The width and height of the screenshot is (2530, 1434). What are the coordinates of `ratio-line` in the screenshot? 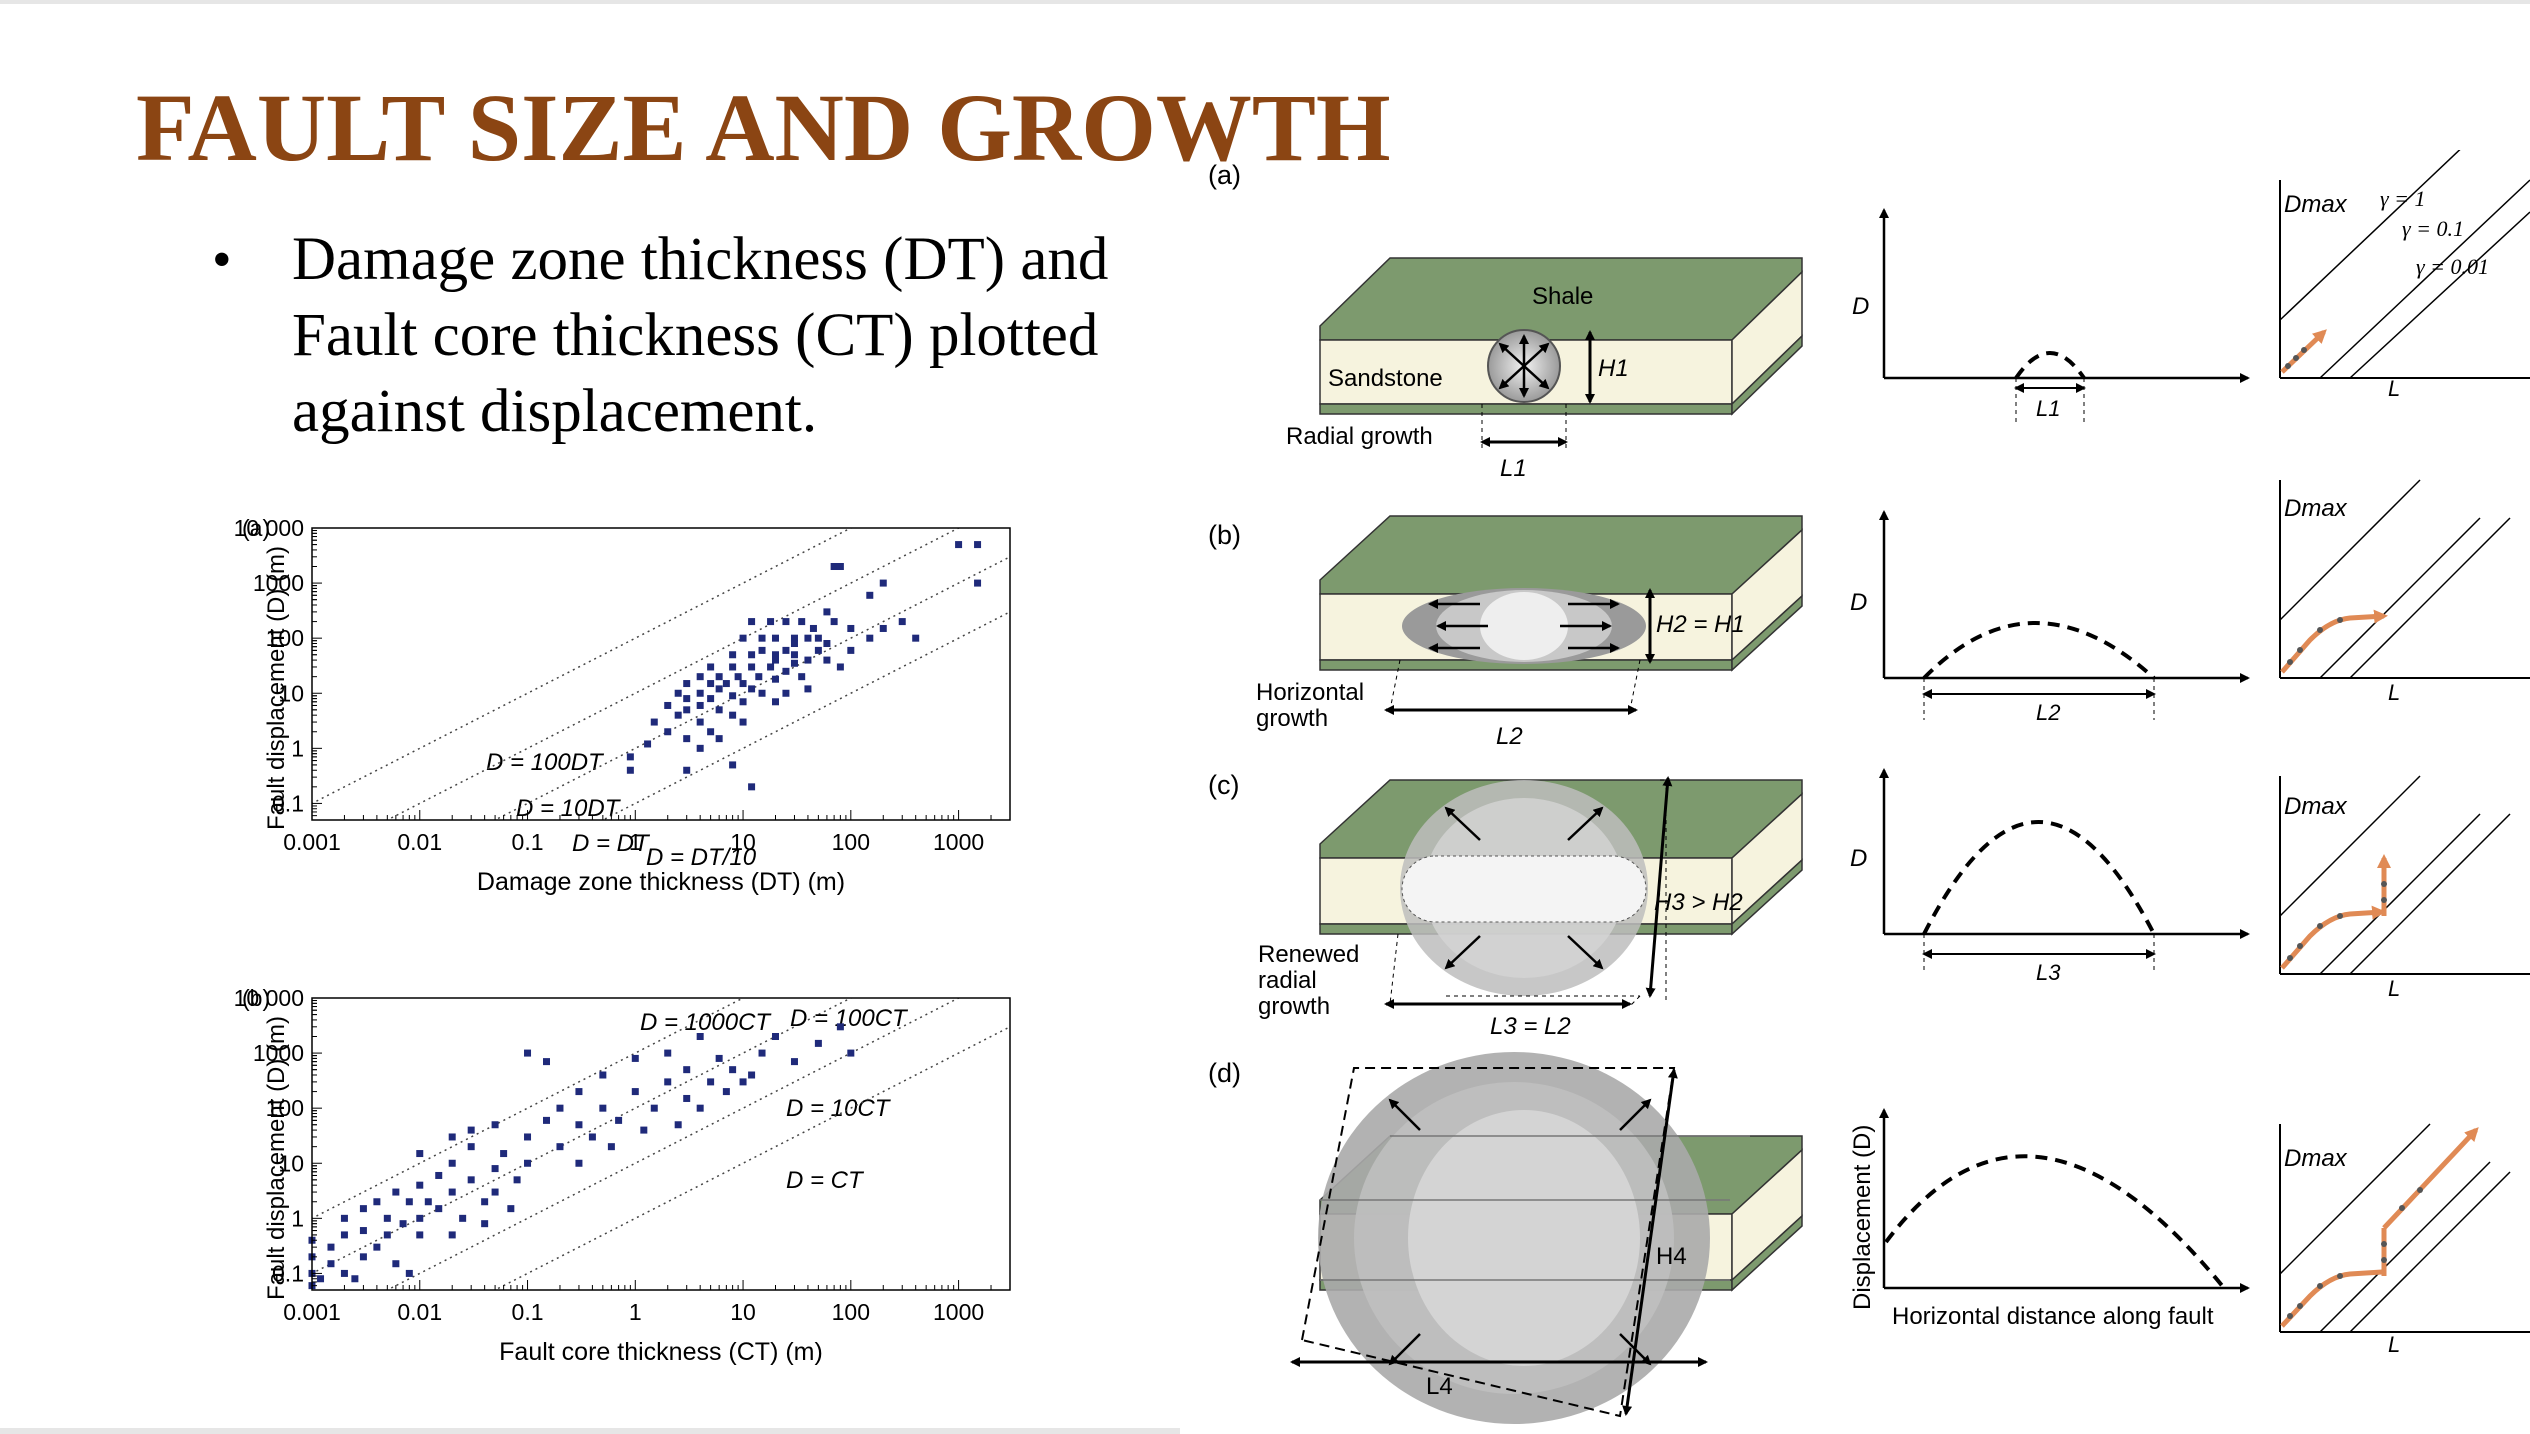 It's located at (805, 715).